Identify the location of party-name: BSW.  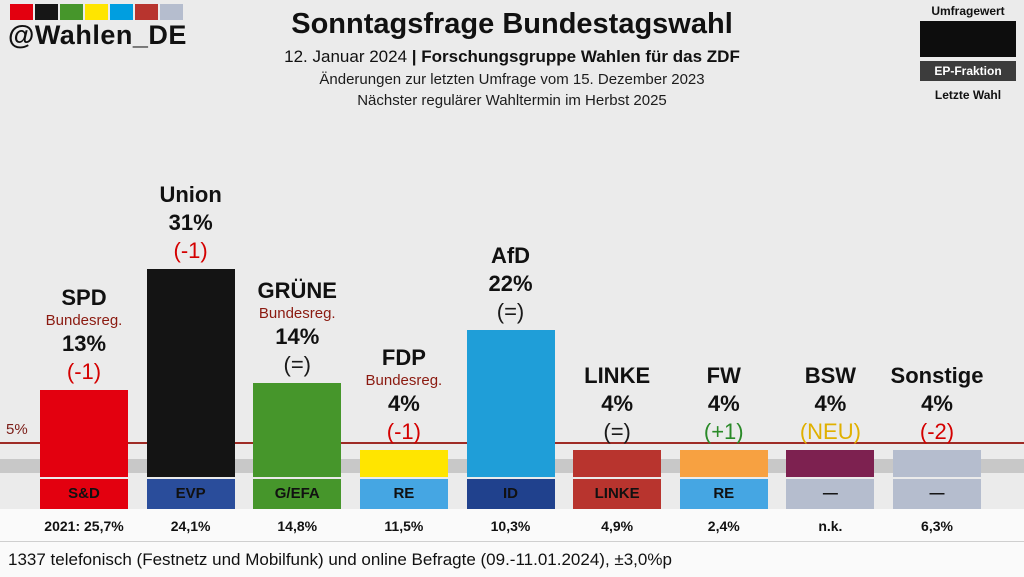
(830, 375).